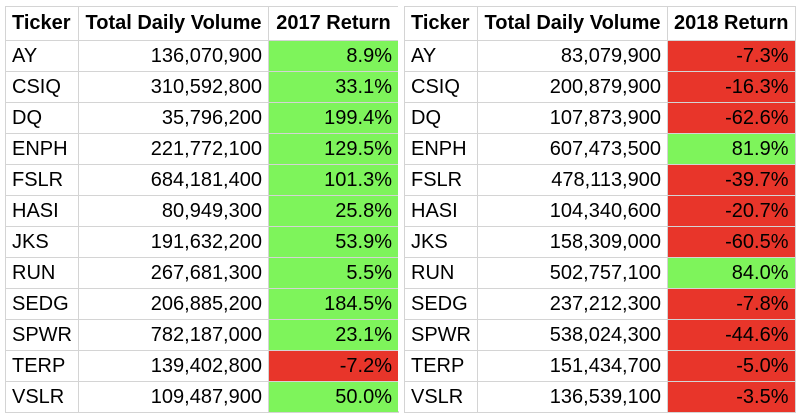  Describe the element at coordinates (731, 335) in the screenshot. I see `return-cell: -44.6%` at that location.